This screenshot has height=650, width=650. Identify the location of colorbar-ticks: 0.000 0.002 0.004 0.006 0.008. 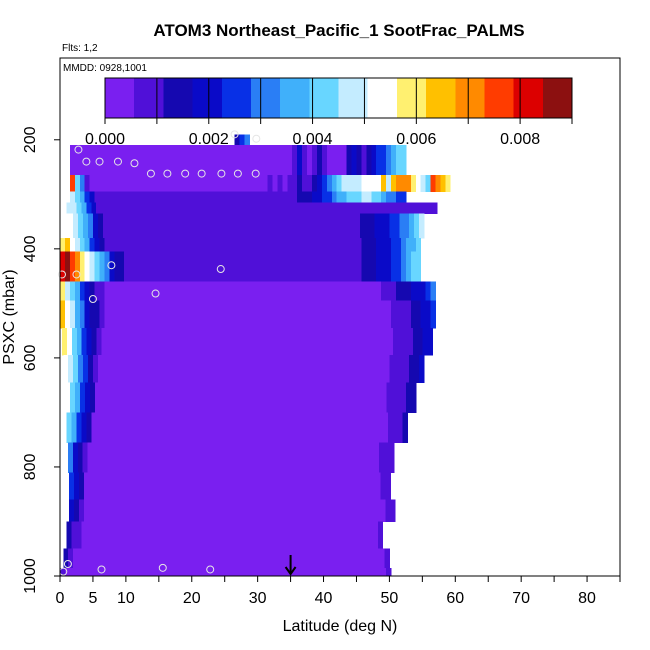
(312, 139).